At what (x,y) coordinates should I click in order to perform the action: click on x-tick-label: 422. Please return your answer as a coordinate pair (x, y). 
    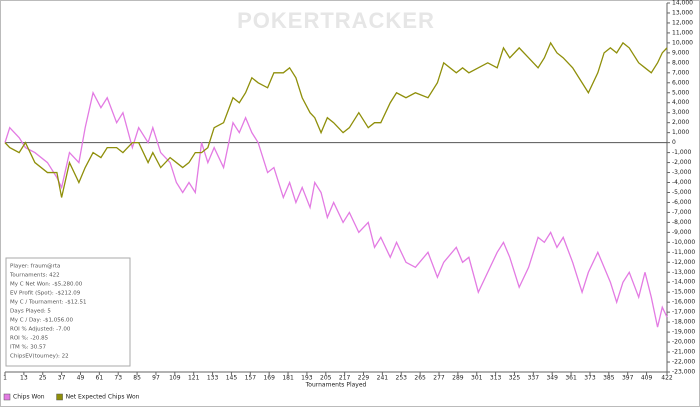
    Looking at the image, I should click on (667, 378).